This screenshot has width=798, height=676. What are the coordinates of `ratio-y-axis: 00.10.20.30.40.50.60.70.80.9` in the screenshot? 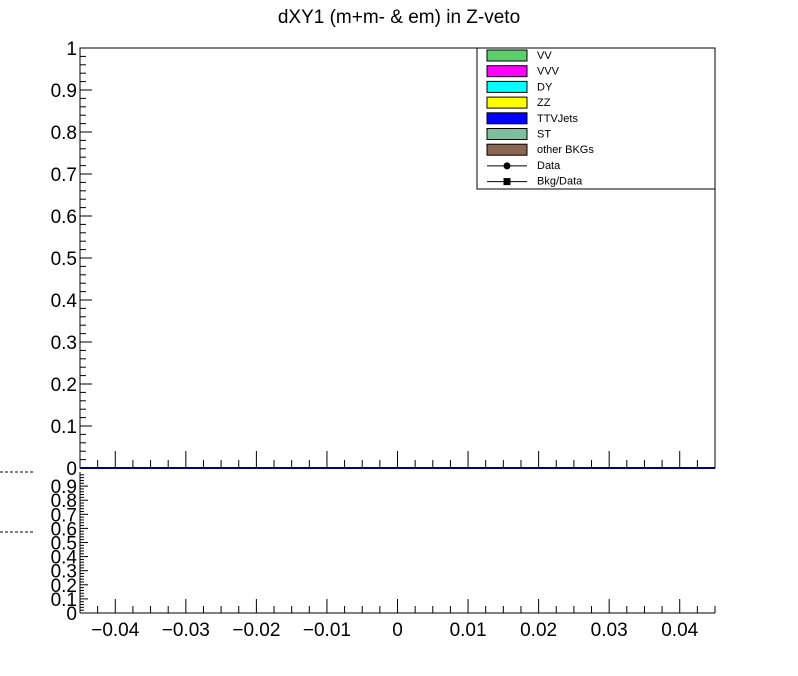 It's located at (69, 549).